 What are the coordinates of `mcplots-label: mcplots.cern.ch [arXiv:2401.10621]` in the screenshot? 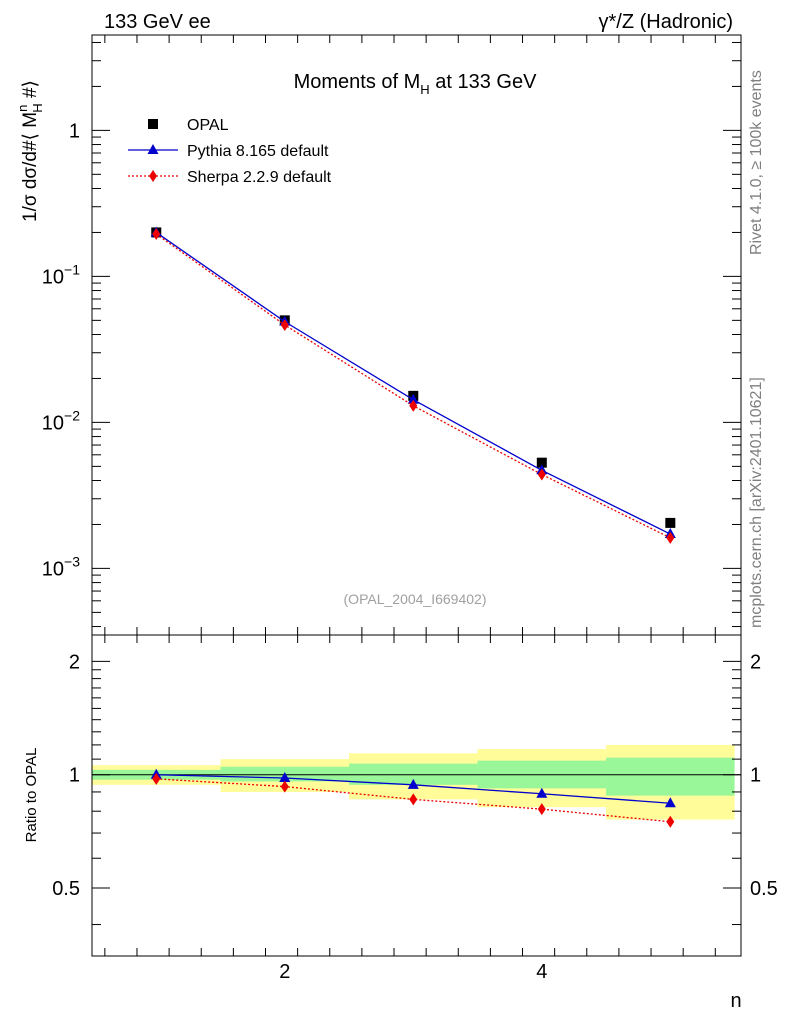 It's located at (756, 502).